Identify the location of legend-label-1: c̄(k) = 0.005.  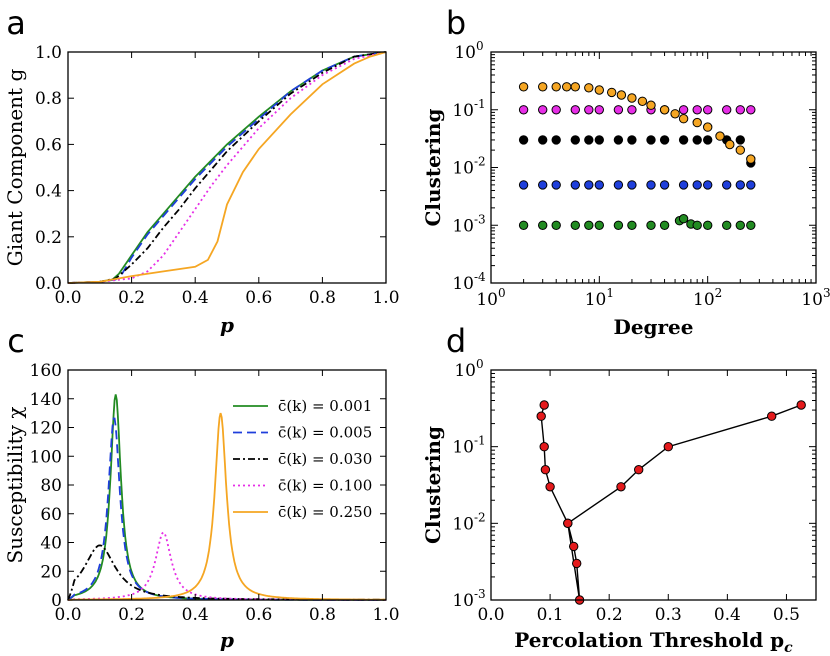
(325, 433).